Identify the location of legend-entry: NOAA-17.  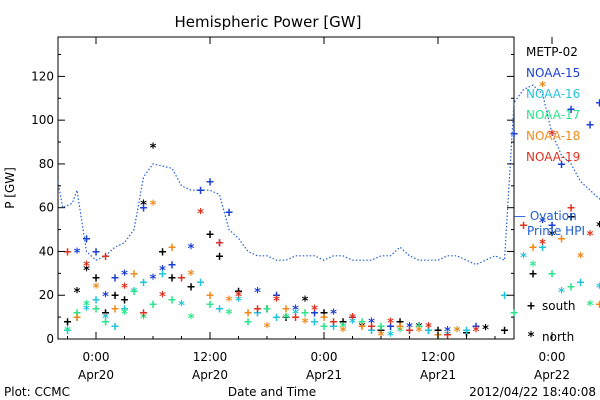
(553, 115).